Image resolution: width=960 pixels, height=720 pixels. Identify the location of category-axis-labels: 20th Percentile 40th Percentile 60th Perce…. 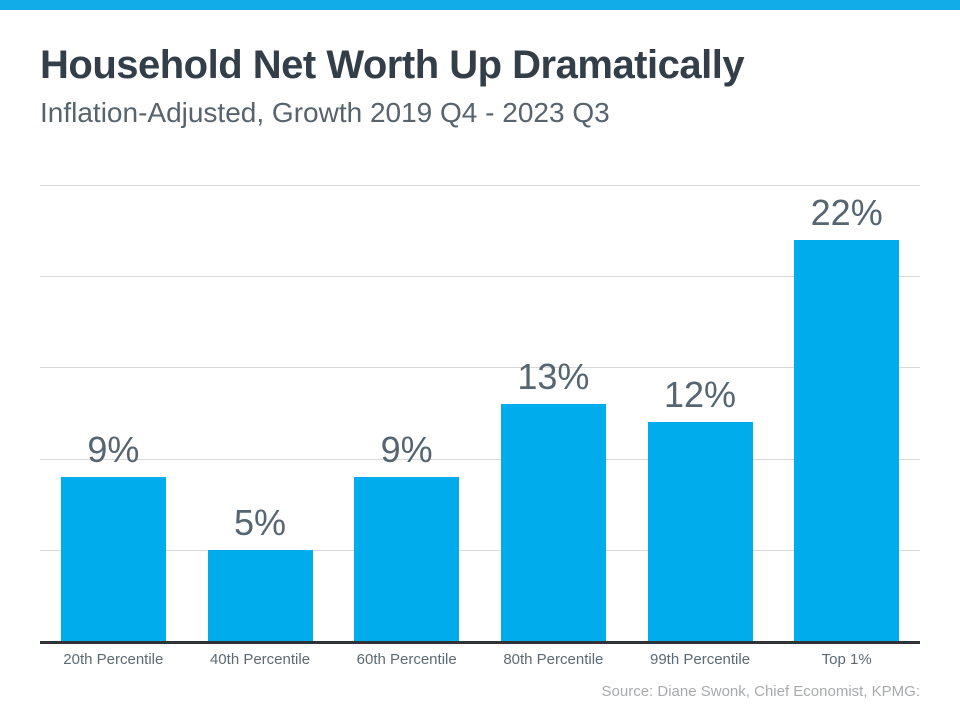
(480, 660).